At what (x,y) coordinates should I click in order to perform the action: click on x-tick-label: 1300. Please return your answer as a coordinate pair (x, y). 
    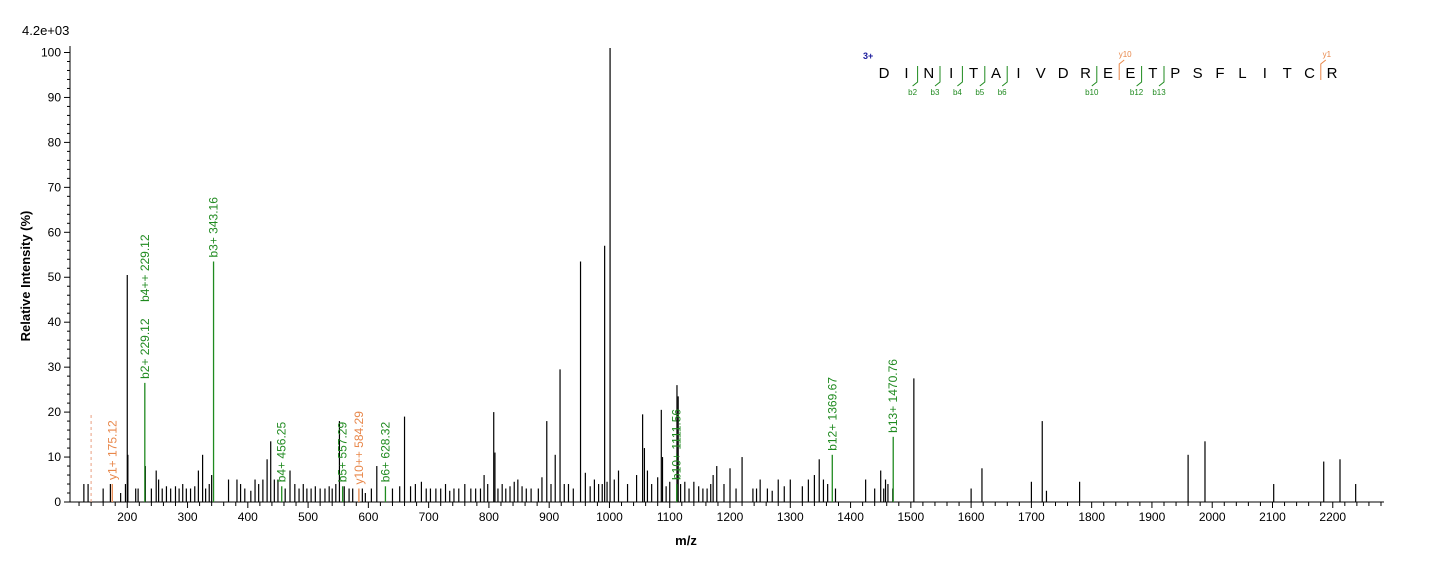
    Looking at the image, I should click on (790, 517).